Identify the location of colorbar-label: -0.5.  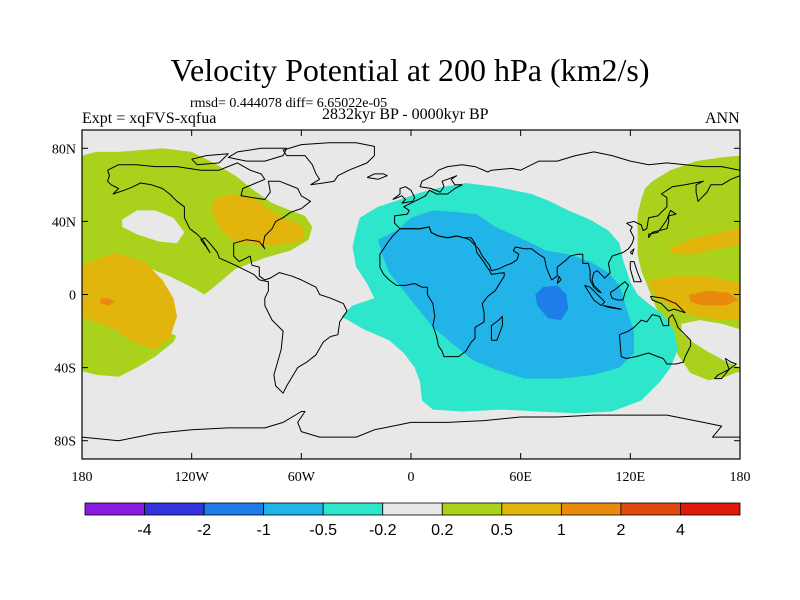
(323, 530).